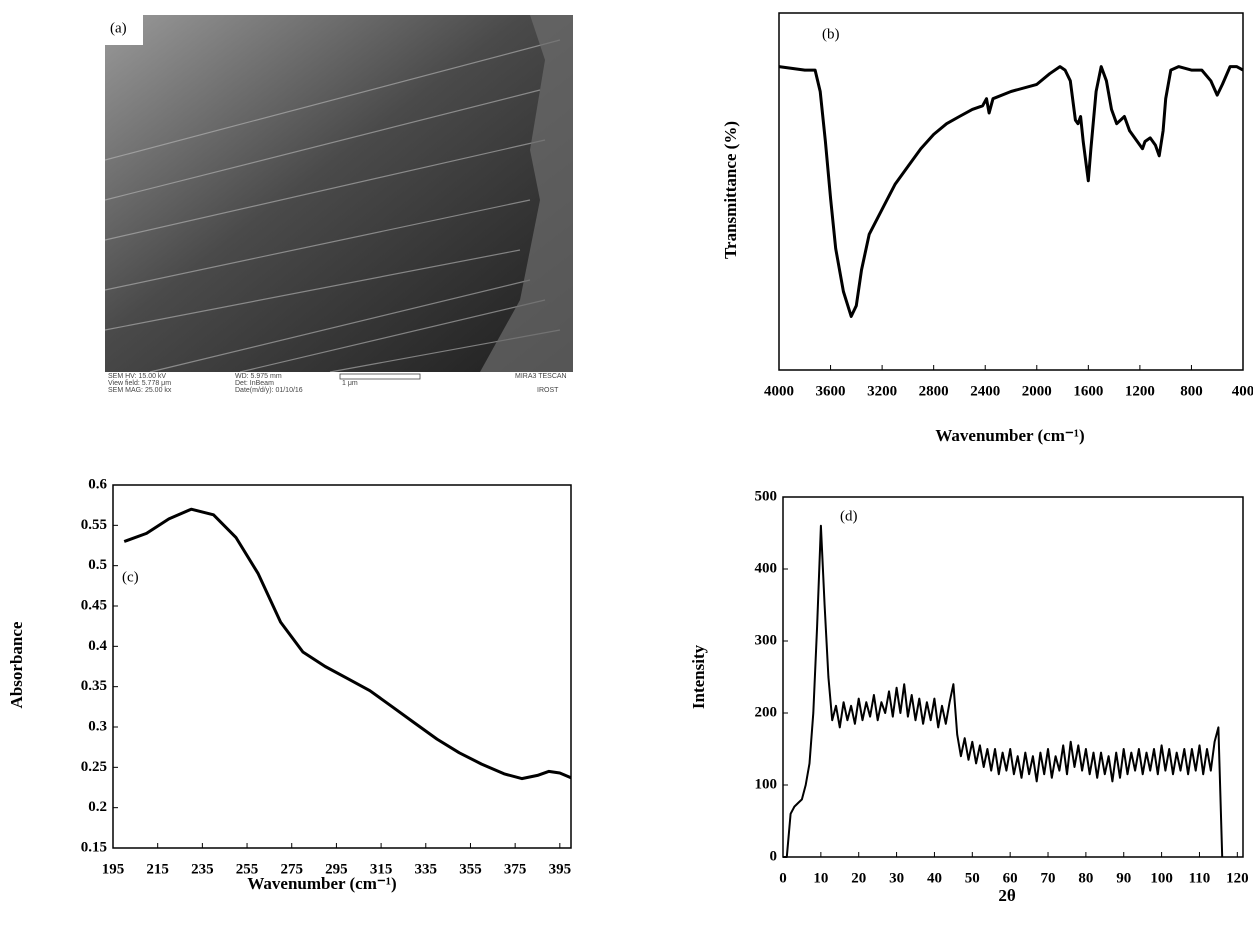  What do you see at coordinates (97, 807) in the screenshot?
I see `y-tick-label: 0.2` at bounding box center [97, 807].